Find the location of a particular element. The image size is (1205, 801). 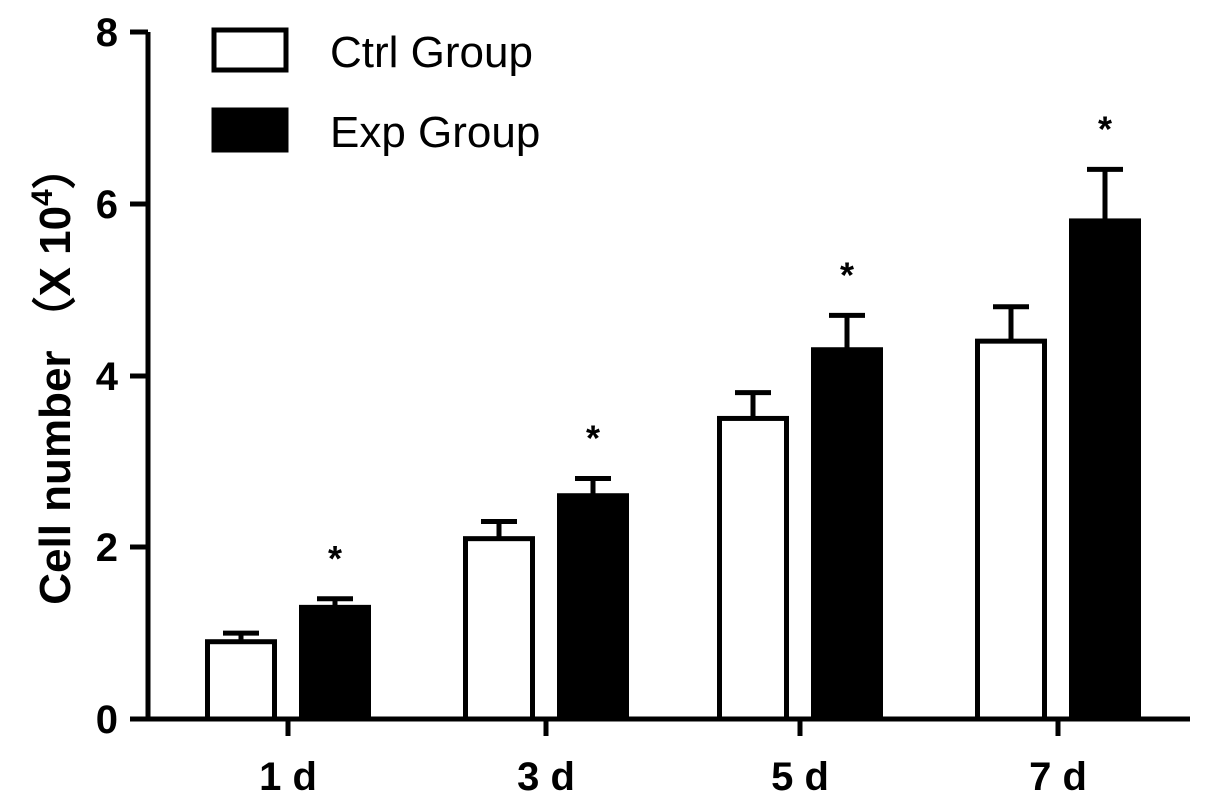

significance-star-1: * is located at coordinates (593, 438).